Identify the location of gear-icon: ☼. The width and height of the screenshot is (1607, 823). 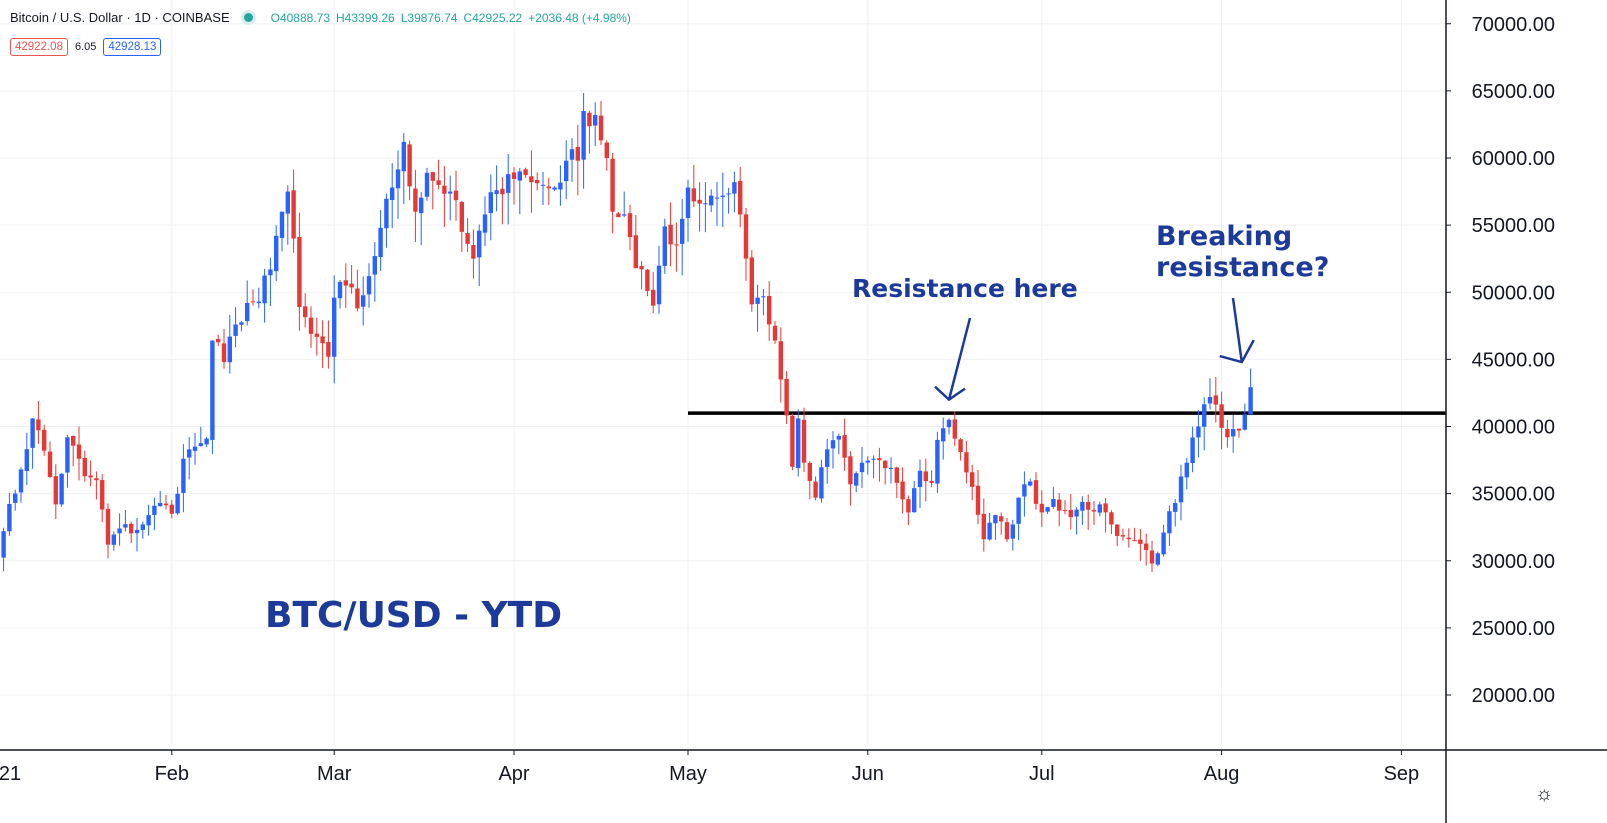
(1544, 794).